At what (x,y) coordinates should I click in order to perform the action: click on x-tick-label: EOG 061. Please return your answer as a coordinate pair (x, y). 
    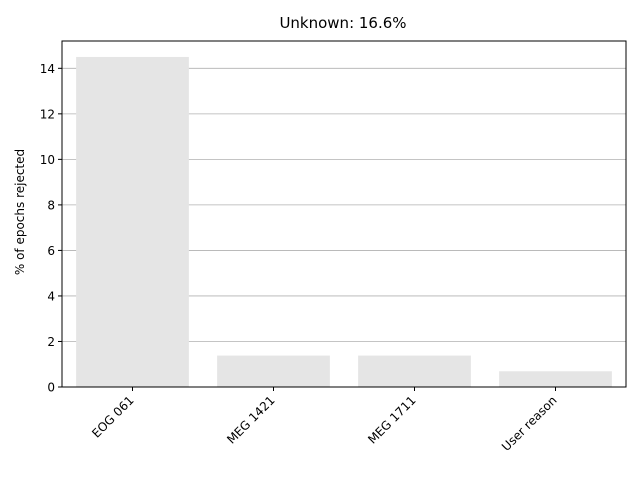
    Looking at the image, I should click on (112, 416).